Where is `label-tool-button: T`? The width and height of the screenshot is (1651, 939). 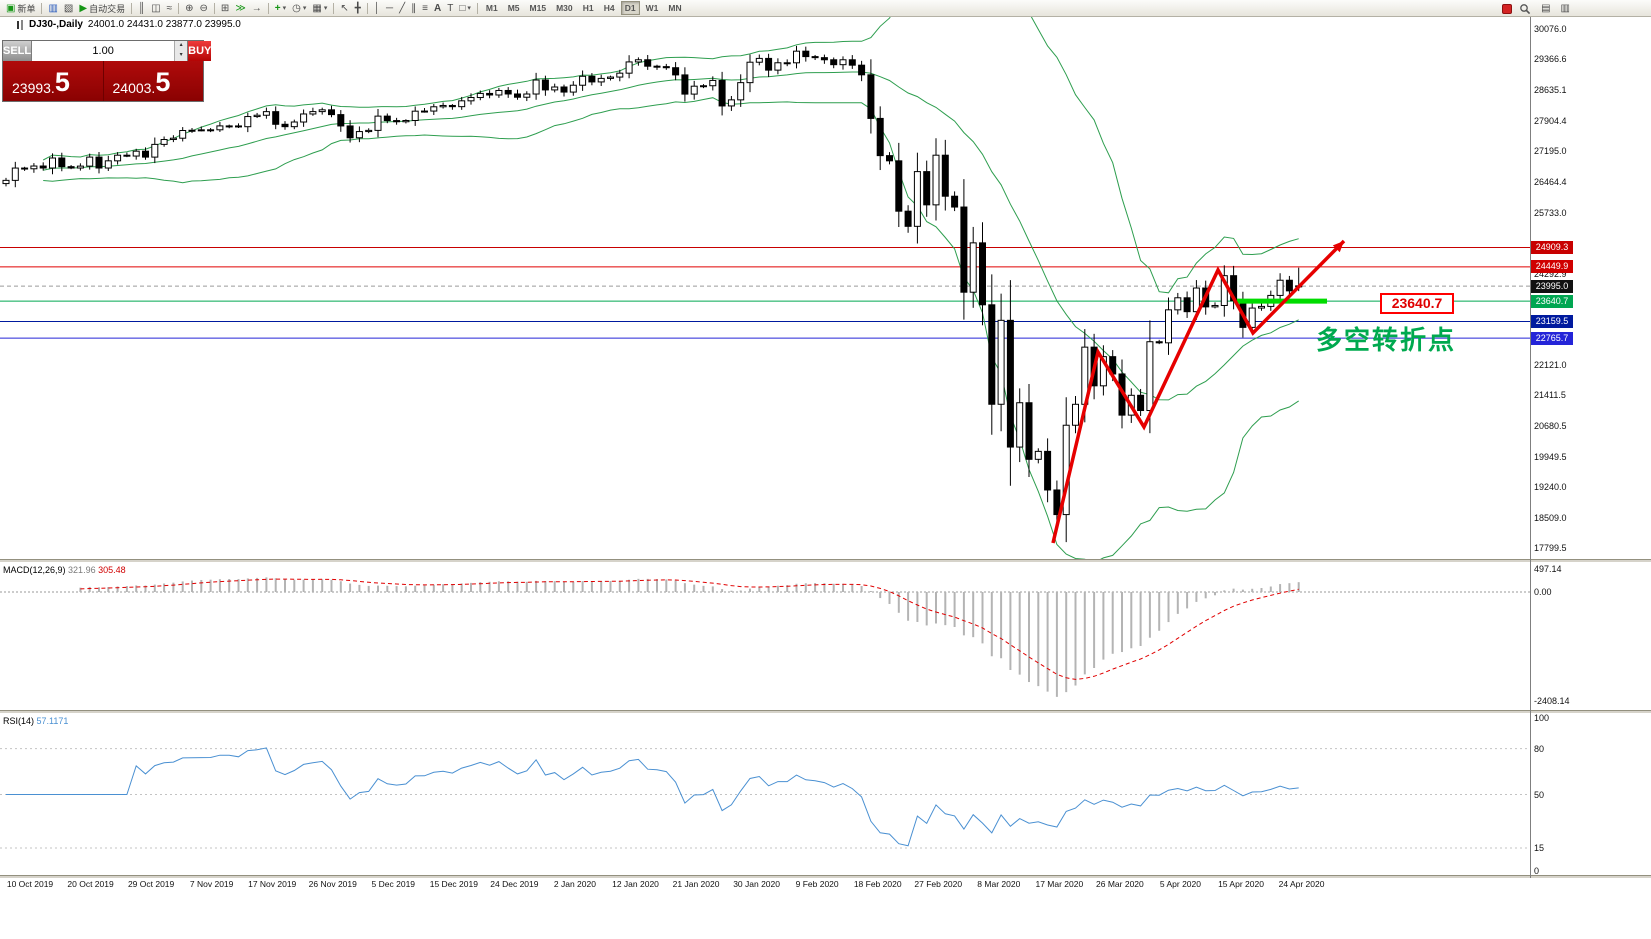
label-tool-button: T is located at coordinates (450, 8).